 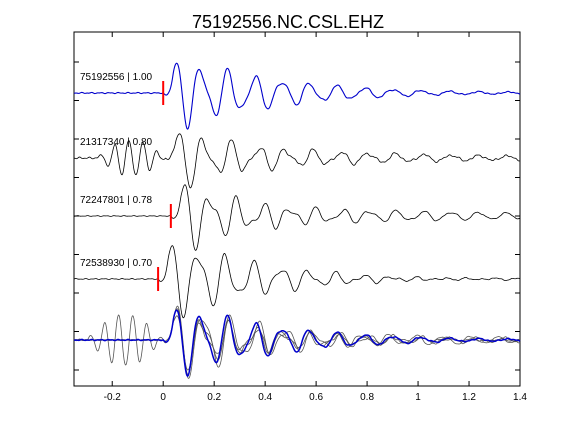 I want to click on x-tick-label: 1.4, so click(x=520, y=397).